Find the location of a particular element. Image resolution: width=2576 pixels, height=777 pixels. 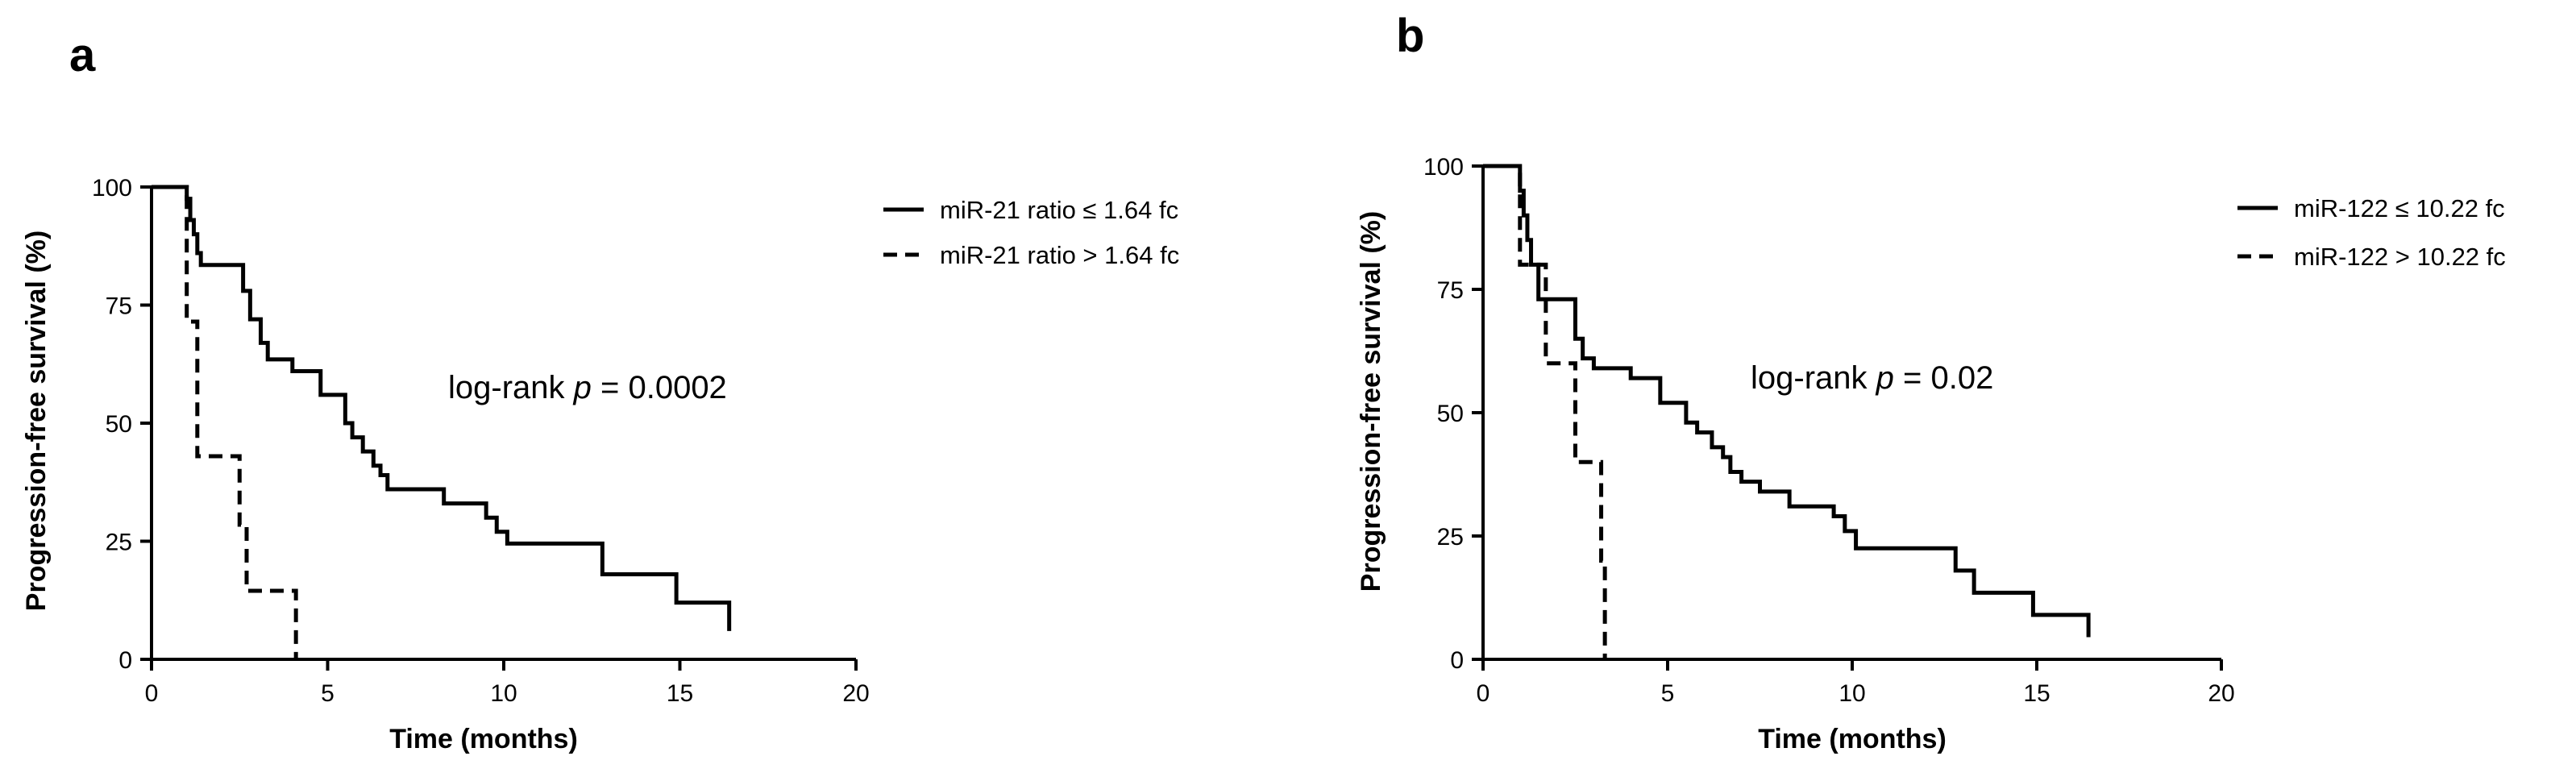

logrank-annotation: log-rank p = 0.02 is located at coordinates (1872, 378).